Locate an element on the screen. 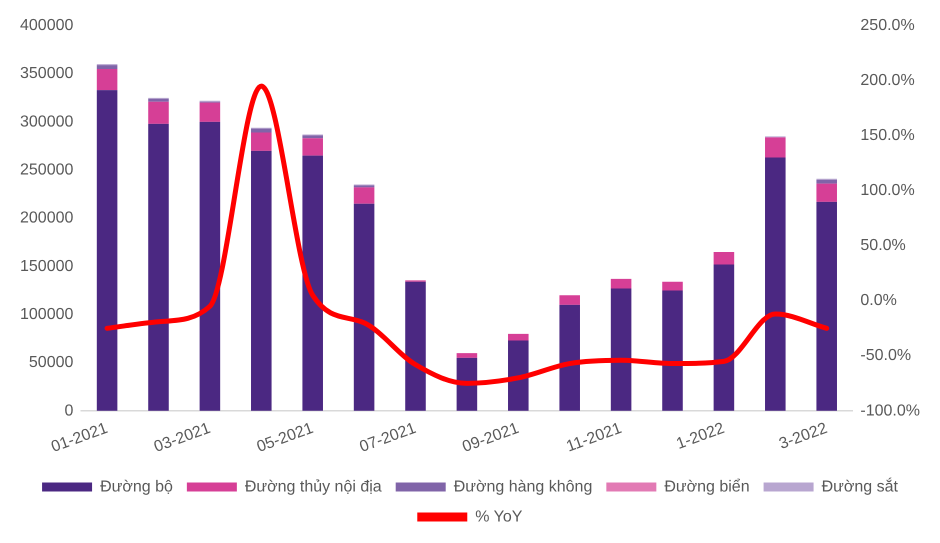 The image size is (940, 543). y2-tick-label: 50.0% is located at coordinates (883, 245).